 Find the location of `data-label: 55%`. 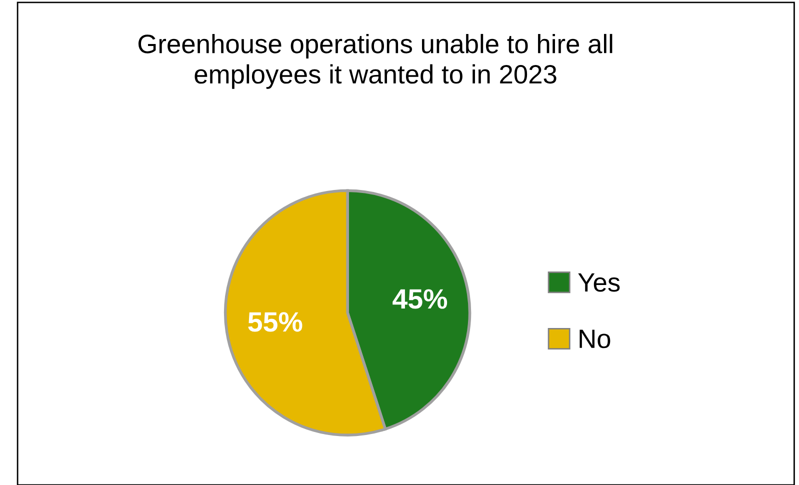

data-label: 55% is located at coordinates (275, 322).